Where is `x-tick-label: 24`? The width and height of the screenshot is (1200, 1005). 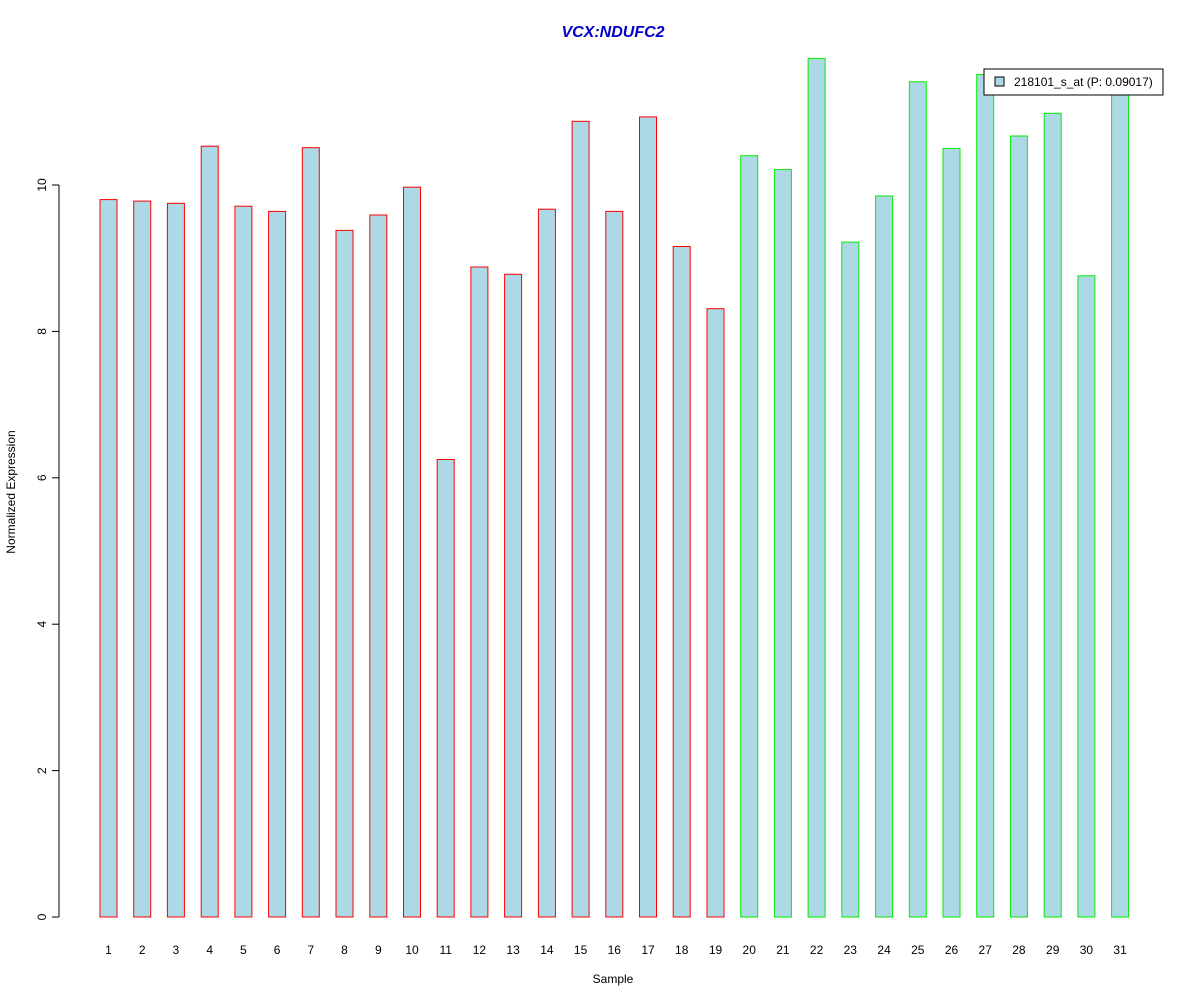 x-tick-label: 24 is located at coordinates (884, 950).